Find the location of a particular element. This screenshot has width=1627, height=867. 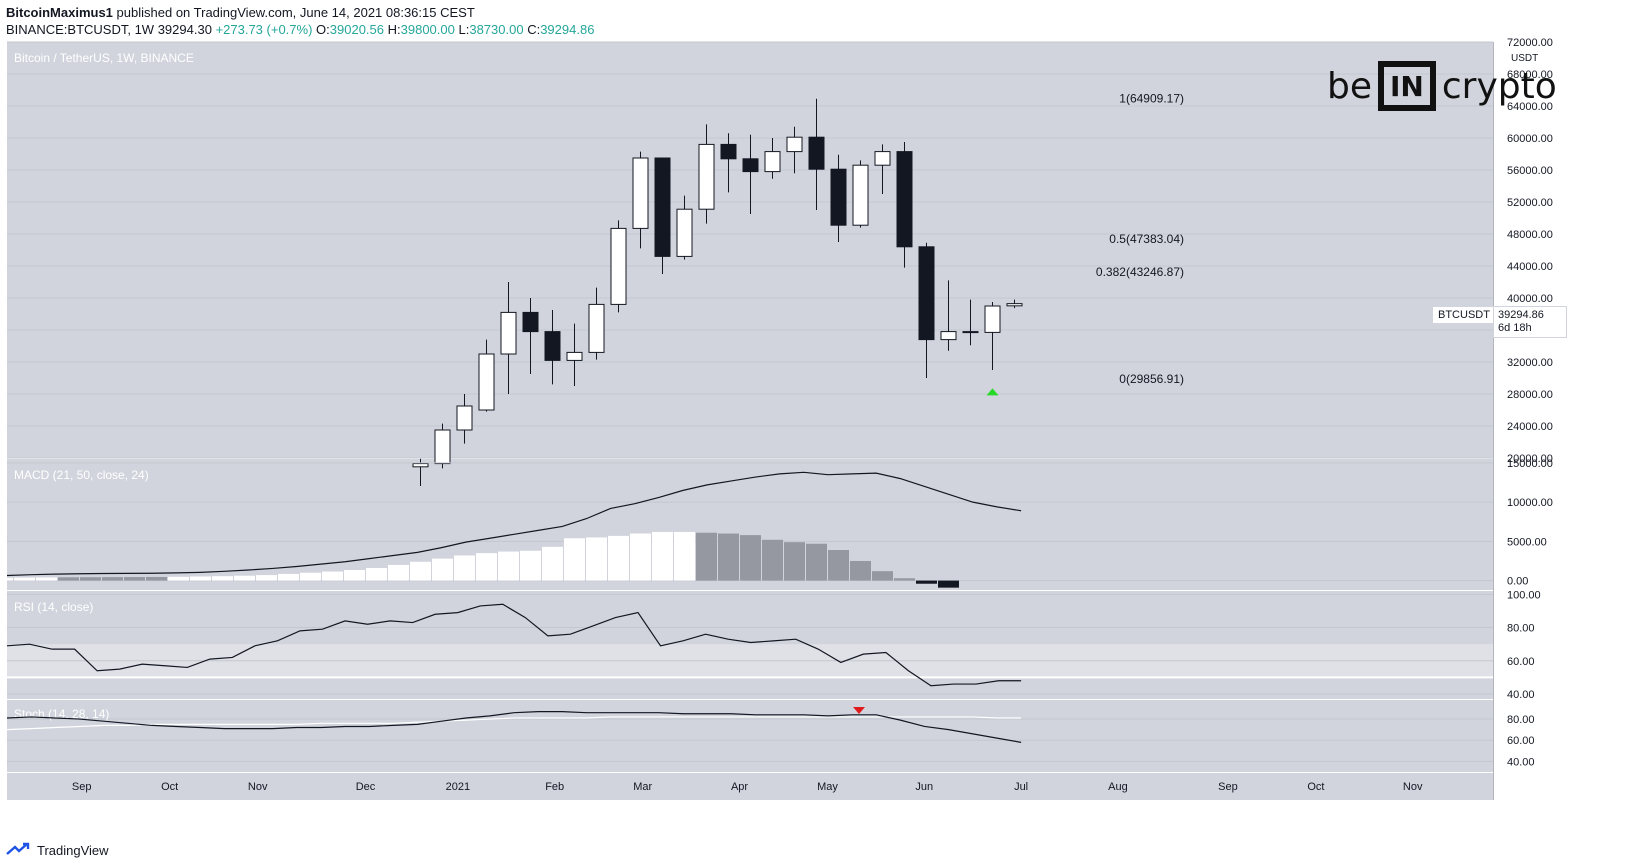

logo-text-left: be is located at coordinates (1349, 86).